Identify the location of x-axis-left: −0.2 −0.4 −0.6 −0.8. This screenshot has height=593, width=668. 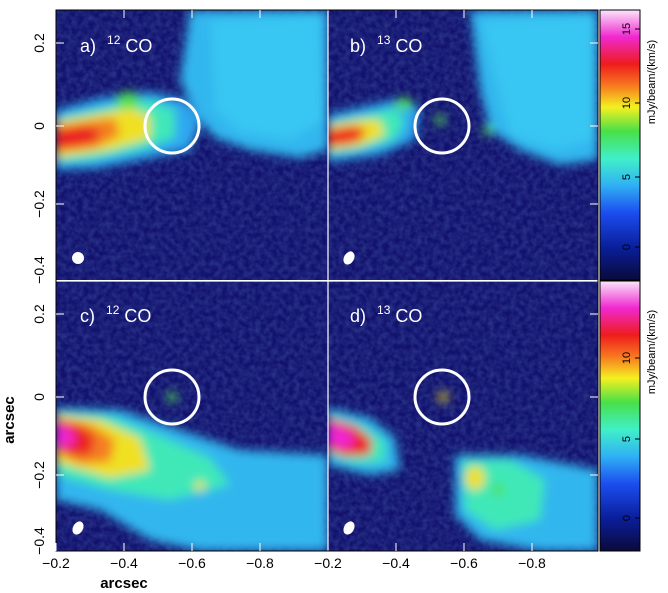
(158, 563).